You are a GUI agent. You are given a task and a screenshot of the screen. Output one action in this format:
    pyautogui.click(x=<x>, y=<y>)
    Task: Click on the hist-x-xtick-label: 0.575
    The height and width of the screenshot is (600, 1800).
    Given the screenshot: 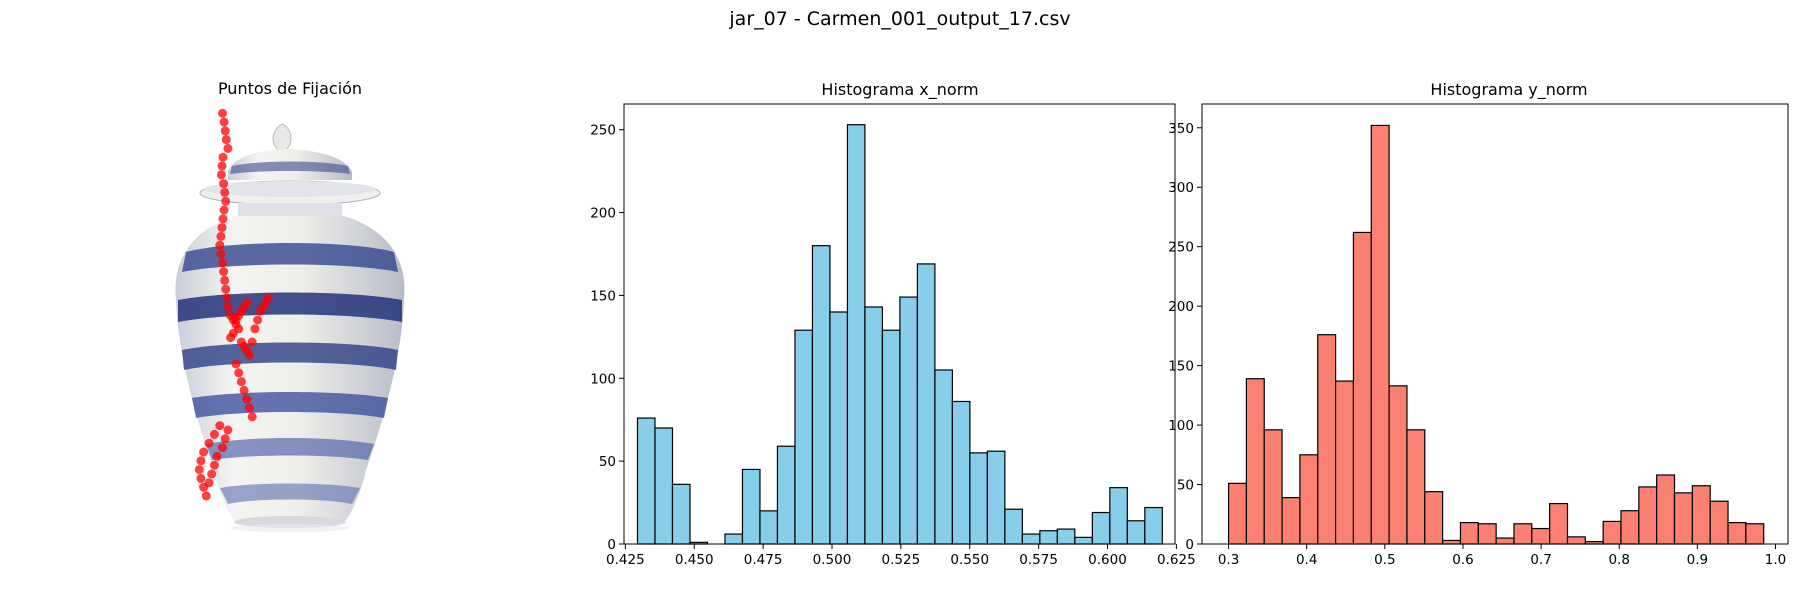 What is the action you would take?
    pyautogui.click(x=1038, y=560)
    